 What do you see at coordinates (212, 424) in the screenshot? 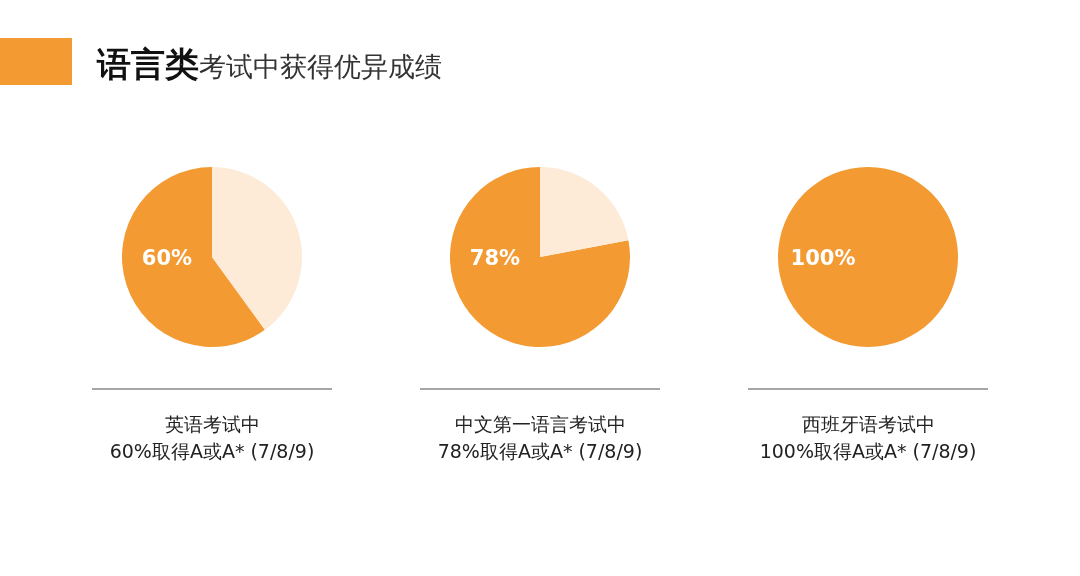
I see `text: 英语考试中` at bounding box center [212, 424].